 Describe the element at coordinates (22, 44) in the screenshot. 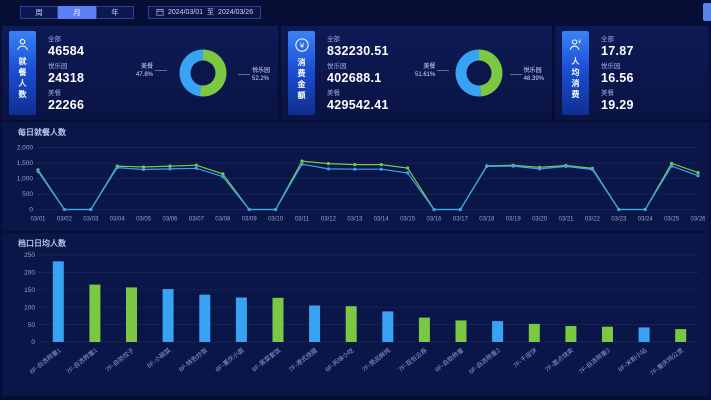

I see `person-icon` at that location.